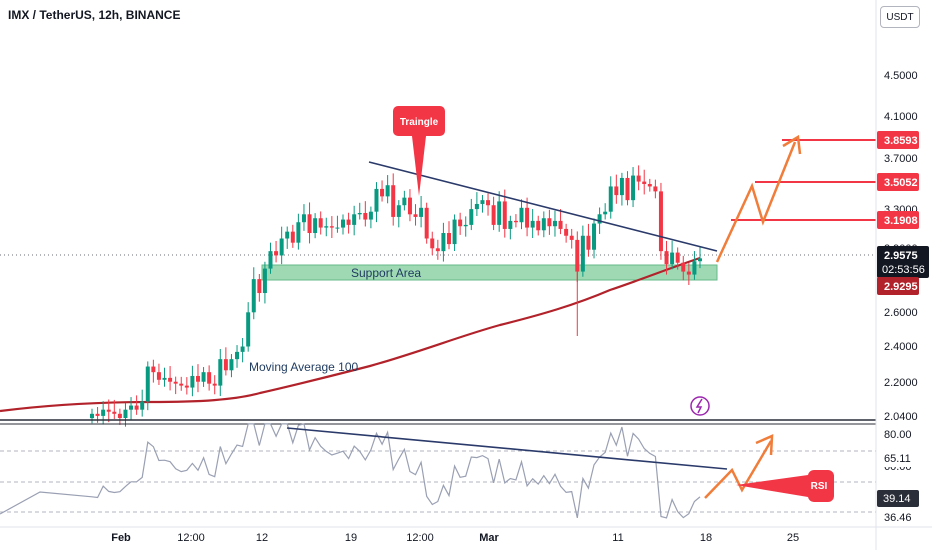 The width and height of the screenshot is (932, 550). I want to click on price-tick: 2.0400, so click(901, 417).